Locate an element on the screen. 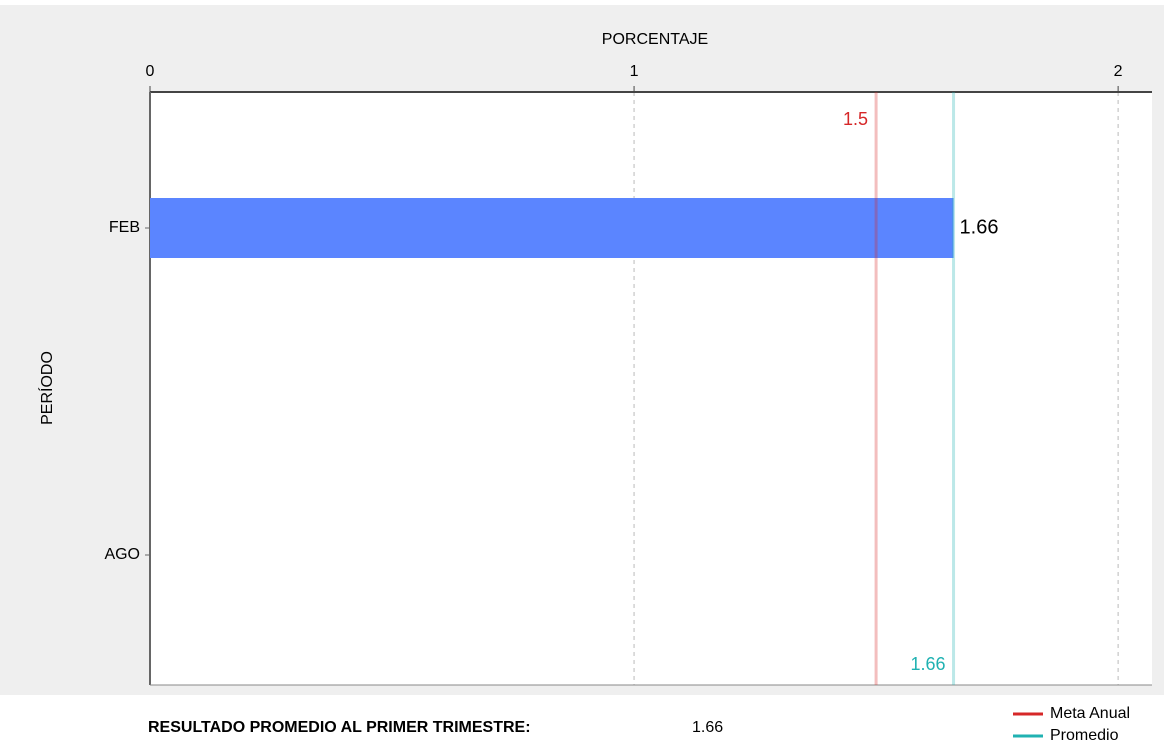 This screenshot has width=1164, height=753. x-axis-title: PORCENTAJE is located at coordinates (655, 39).